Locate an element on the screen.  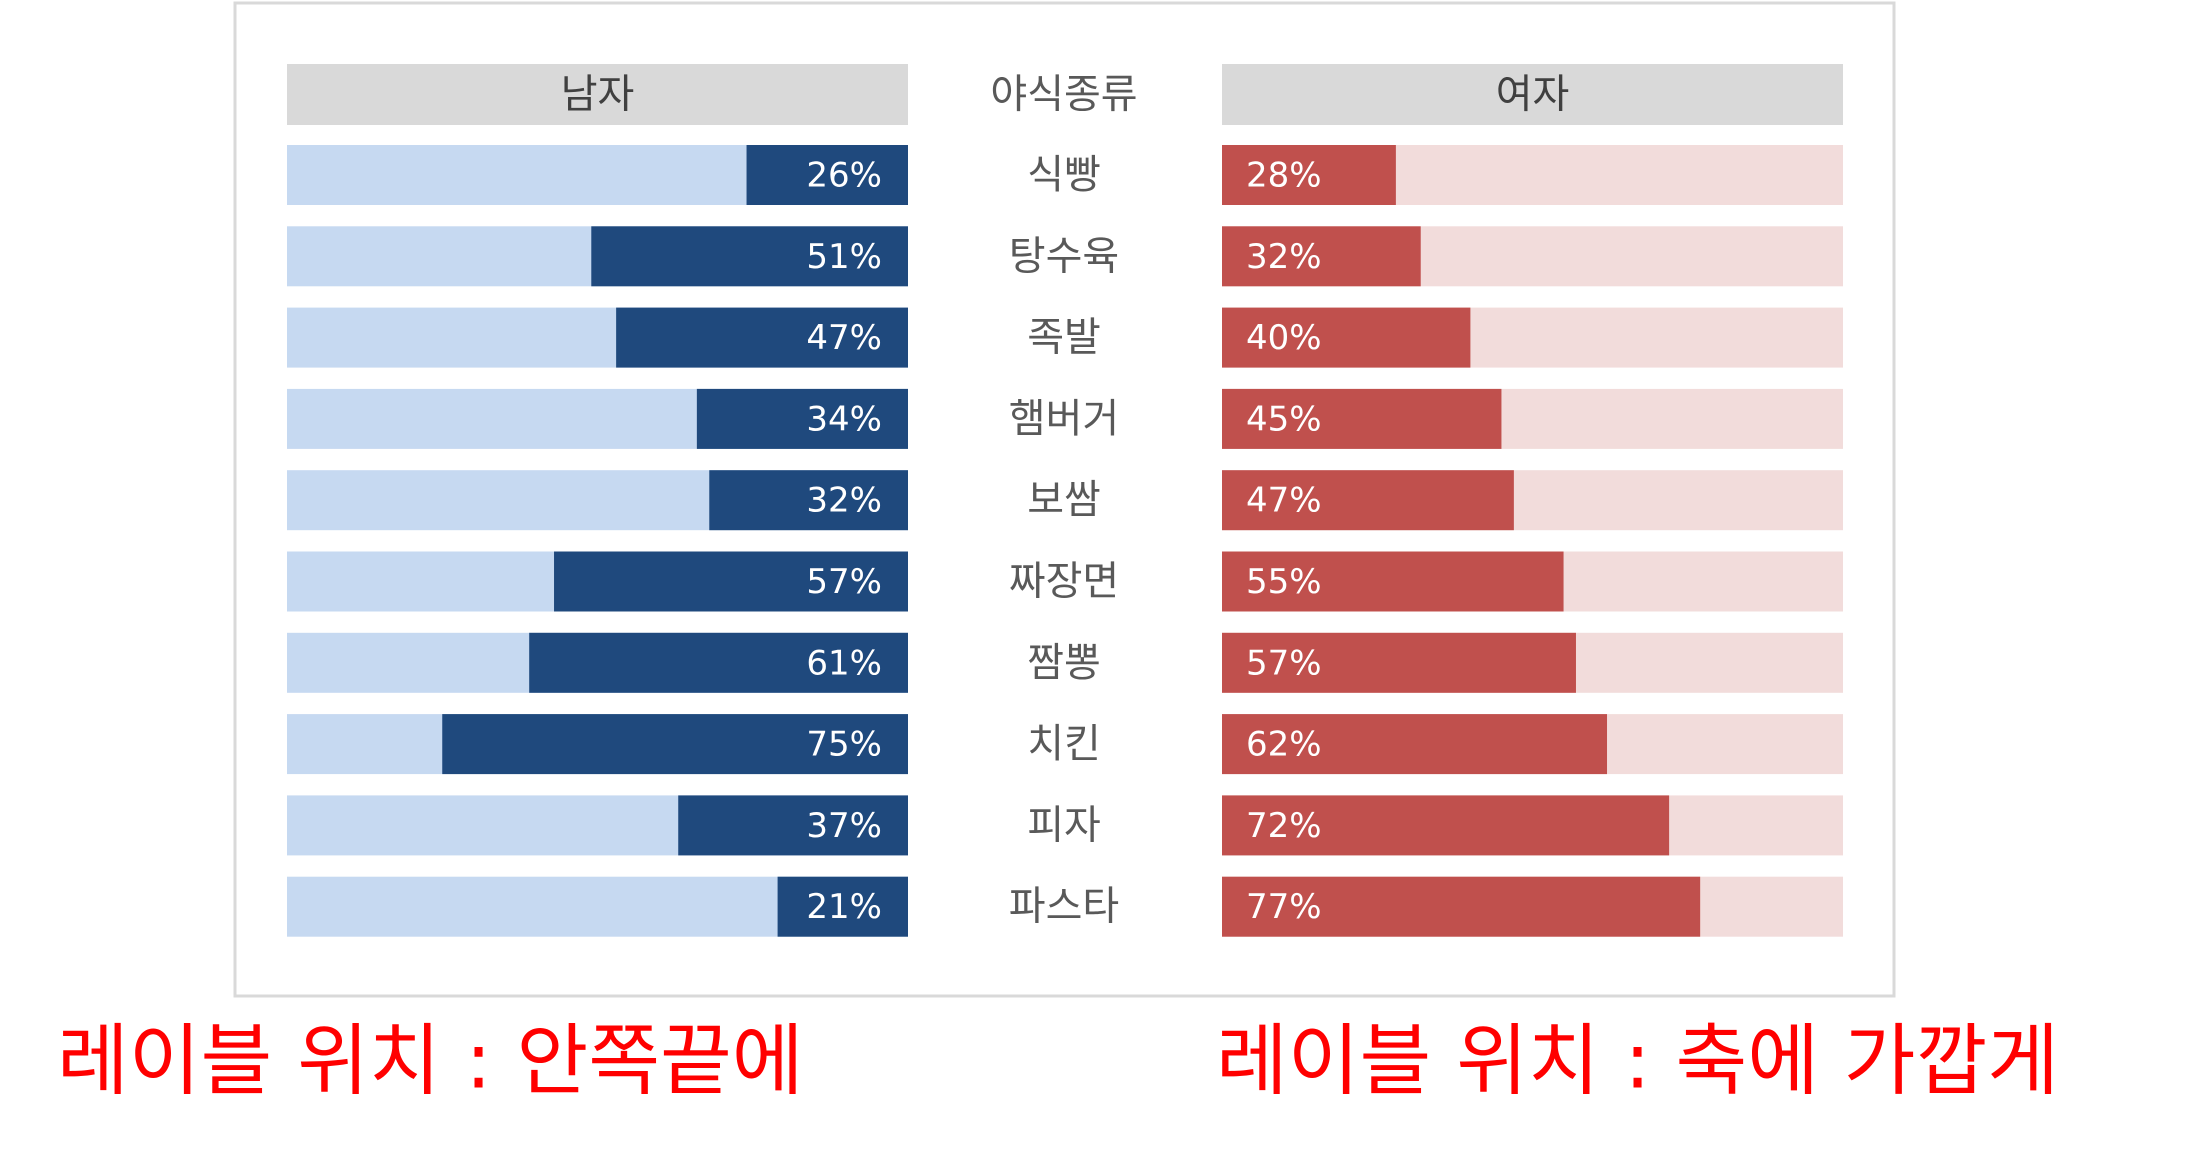
category-label: 짬뽕 is located at coordinates (1064, 663).